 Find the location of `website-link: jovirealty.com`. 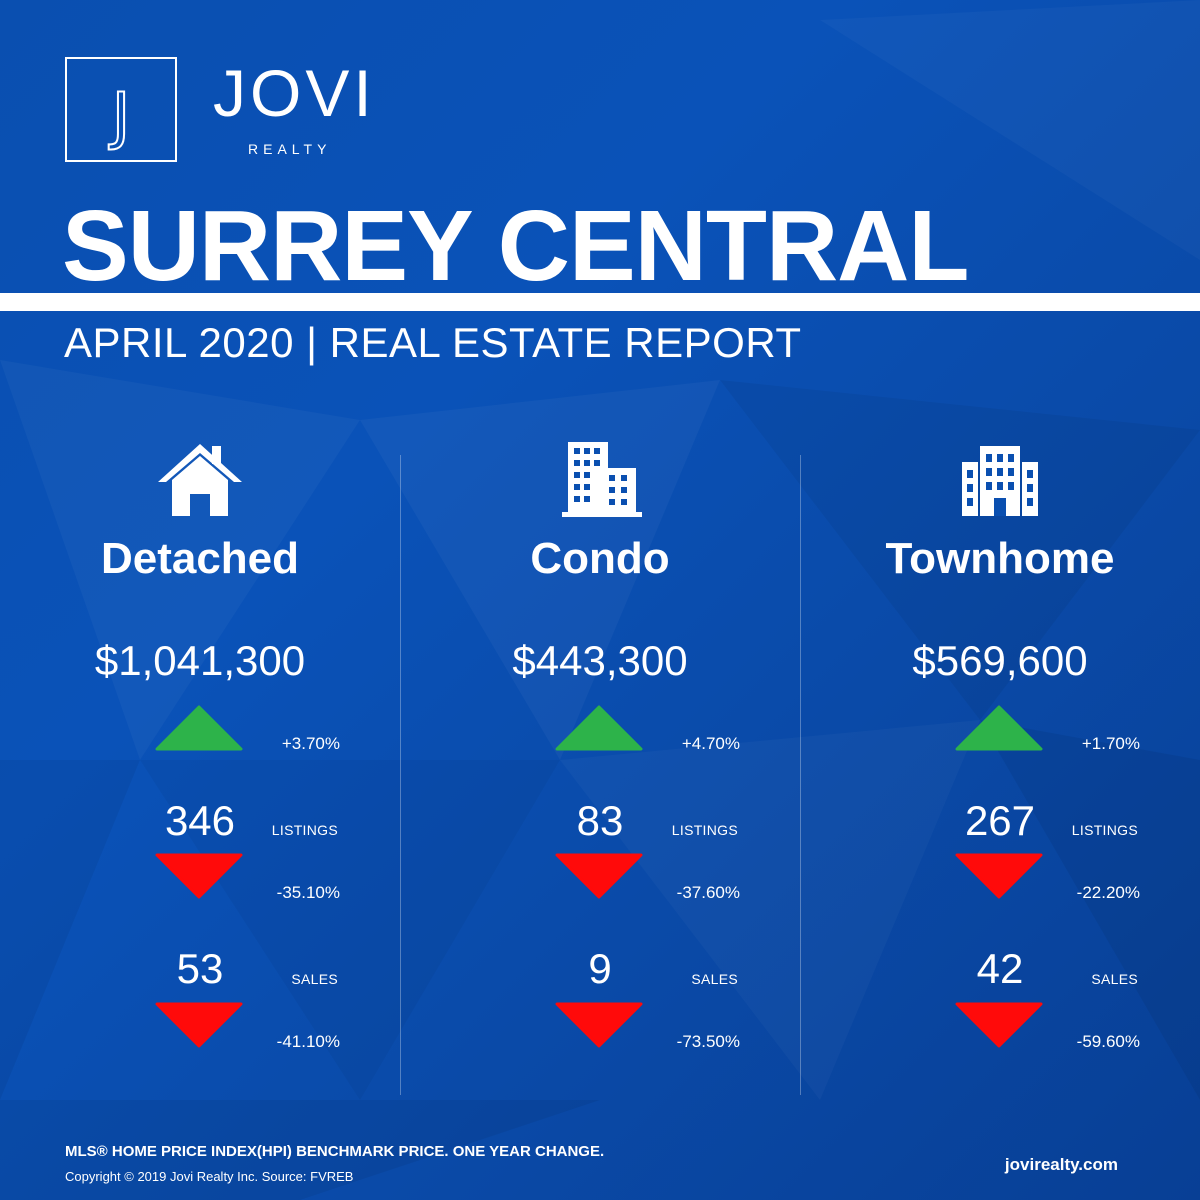

website-link: jovirealty.com is located at coordinates (1061, 1164).